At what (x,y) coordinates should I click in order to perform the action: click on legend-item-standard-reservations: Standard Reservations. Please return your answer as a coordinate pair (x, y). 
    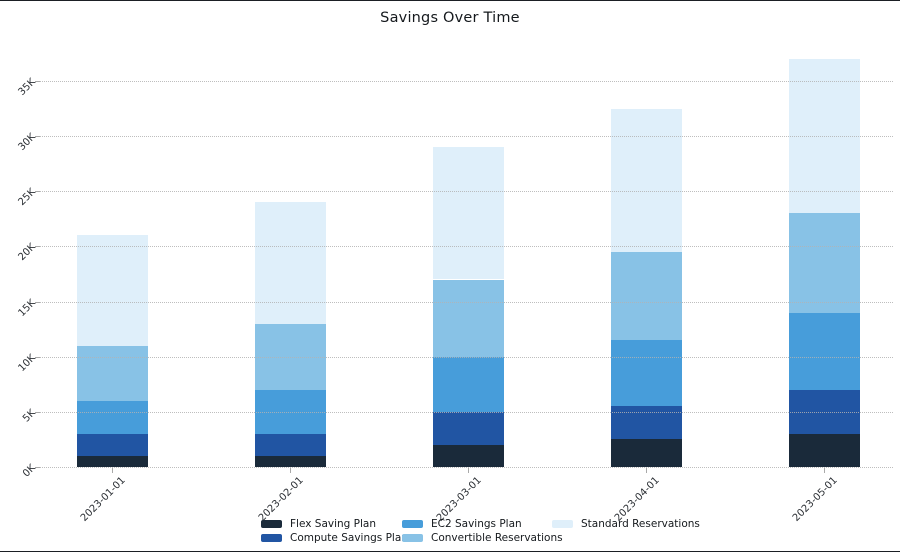
    Looking at the image, I should click on (667, 524).